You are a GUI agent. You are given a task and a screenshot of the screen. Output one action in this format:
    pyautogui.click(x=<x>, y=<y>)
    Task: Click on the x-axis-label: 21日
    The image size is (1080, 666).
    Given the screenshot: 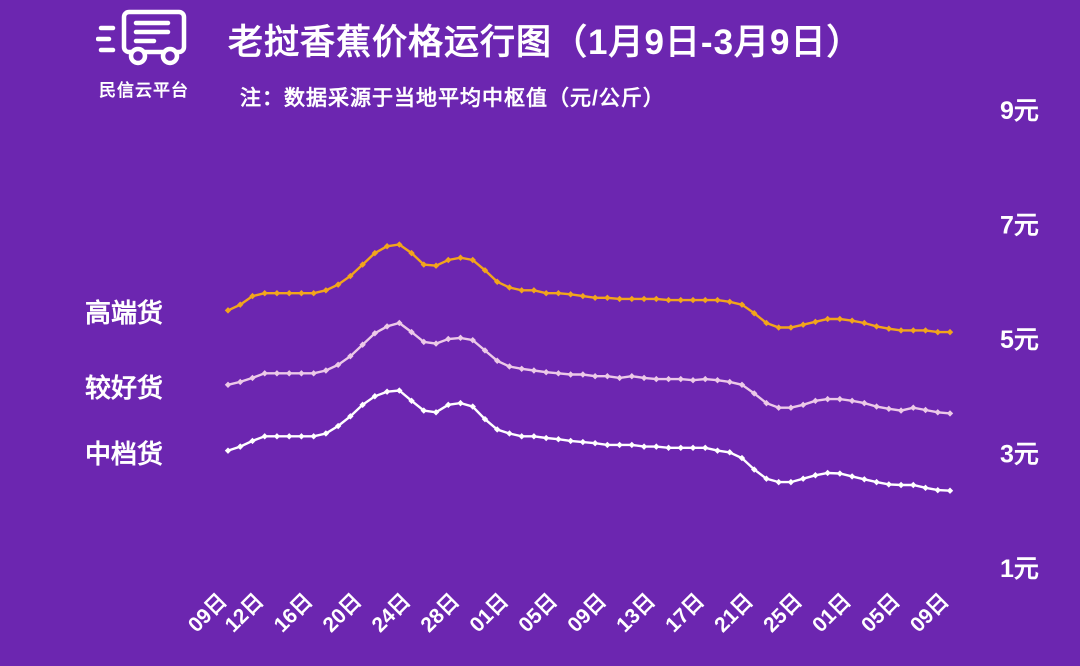 What is the action you would take?
    pyautogui.click(x=734, y=613)
    